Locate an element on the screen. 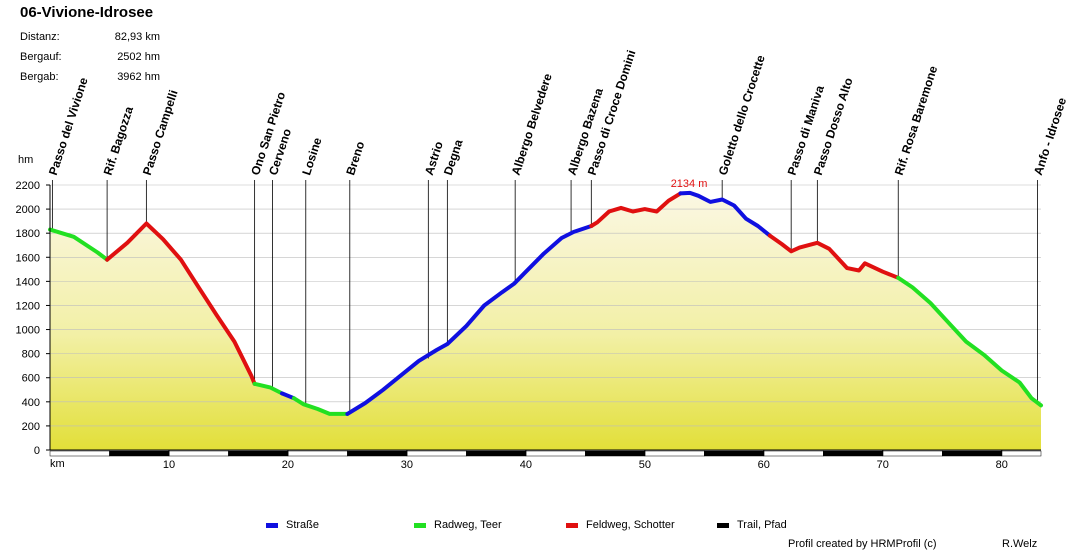  max-elevation-label: 2134 m is located at coordinates (689, 184).